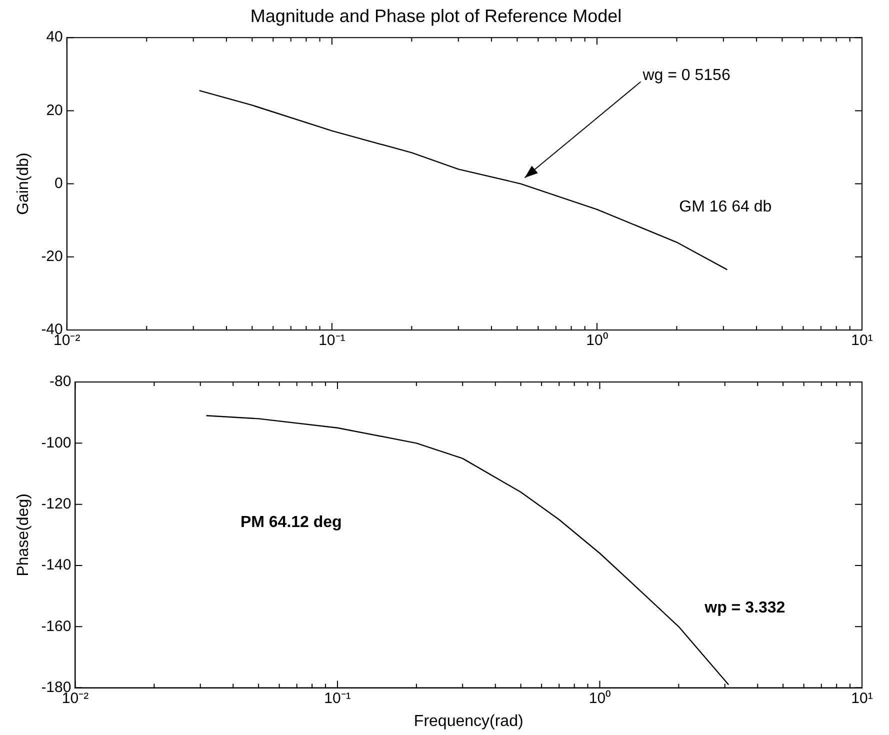 The image size is (889, 735). Describe the element at coordinates (436, 16) in the screenshot. I see `chart-title: Magnitude and Phase plot of Reference Model` at that location.